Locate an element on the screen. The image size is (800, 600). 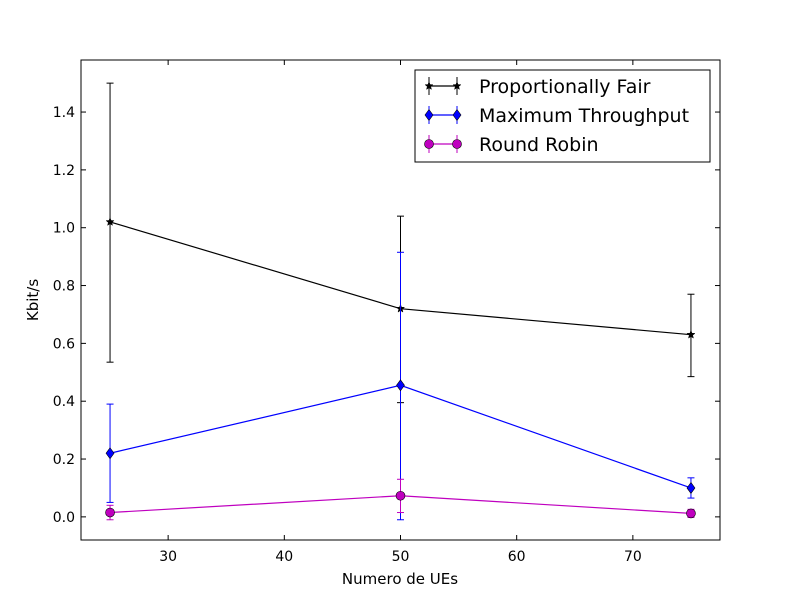
legend-label: Maximum Throughput is located at coordinates (584, 116).